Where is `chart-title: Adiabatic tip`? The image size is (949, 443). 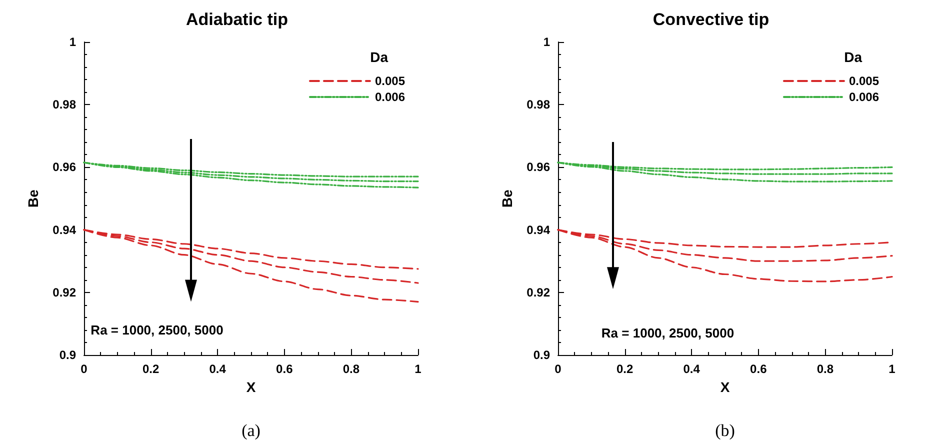
chart-title: Adiabatic tip is located at coordinates (237, 19).